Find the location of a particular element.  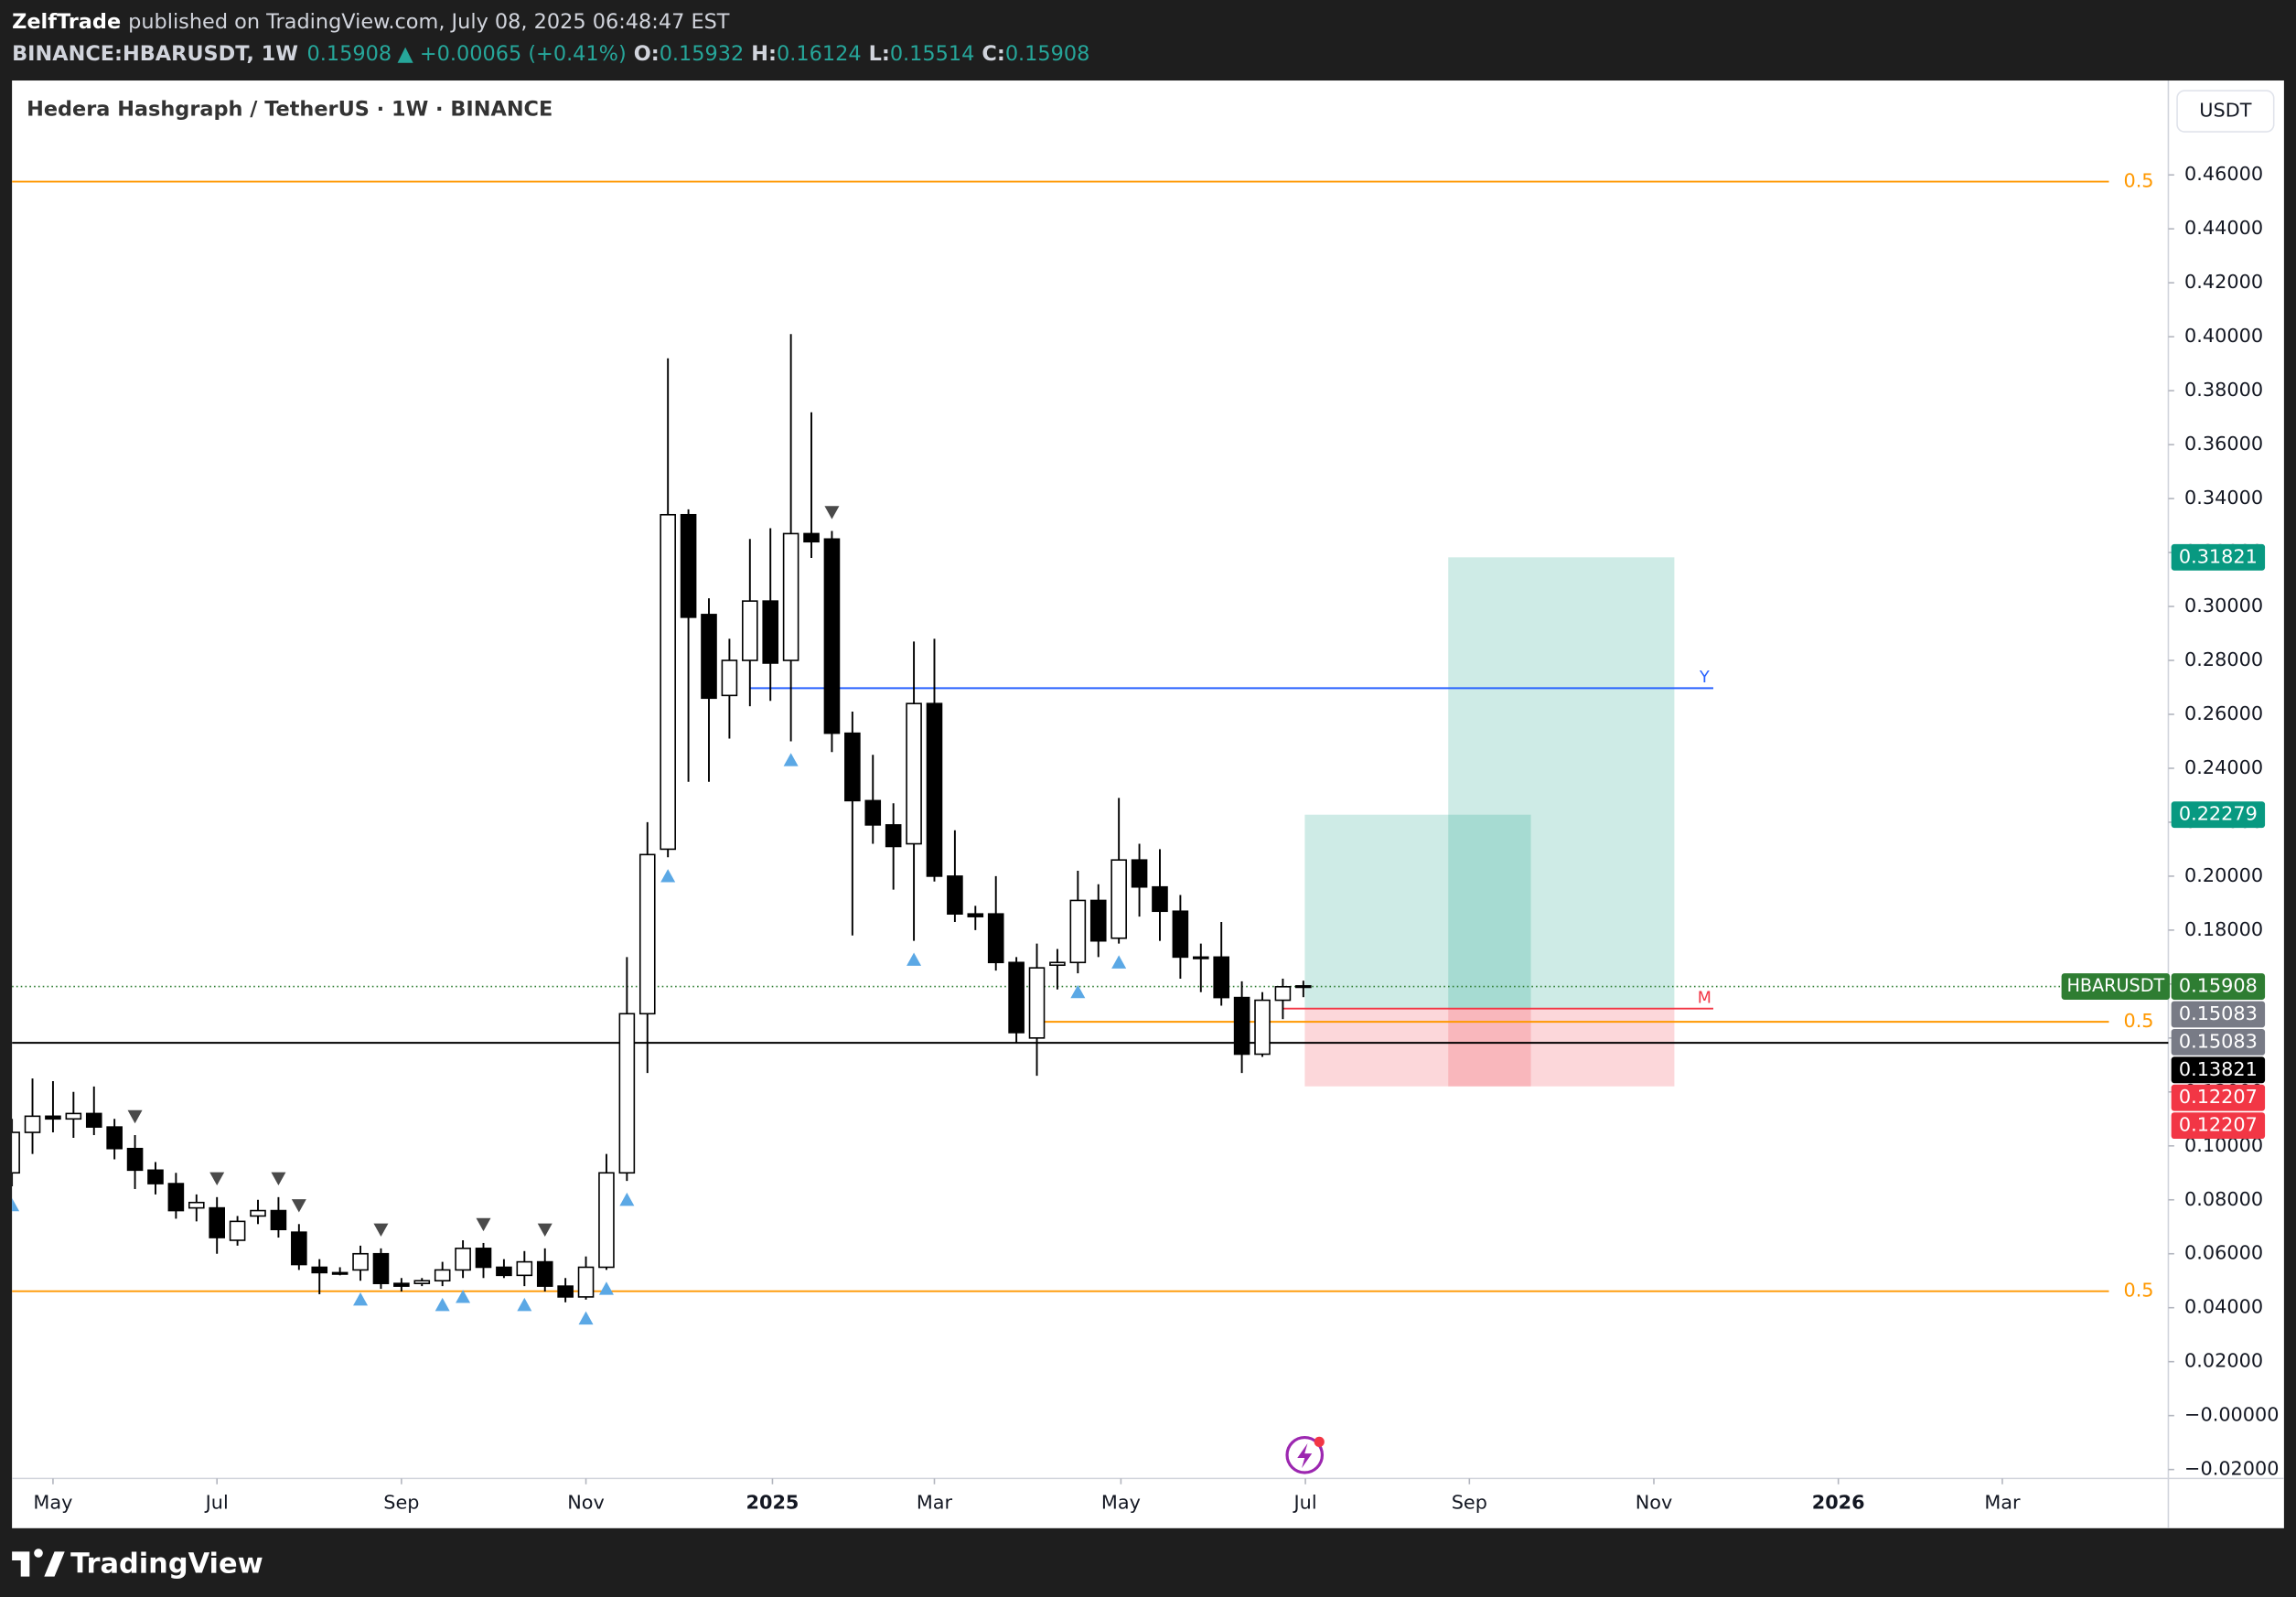

y-tick-label: 0.26000 is located at coordinates (2223, 713).